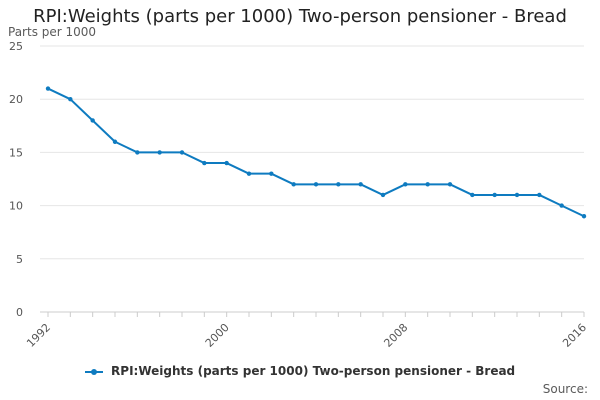 This screenshot has width=600, height=400. I want to click on y-tick-label: 25, so click(16, 46).